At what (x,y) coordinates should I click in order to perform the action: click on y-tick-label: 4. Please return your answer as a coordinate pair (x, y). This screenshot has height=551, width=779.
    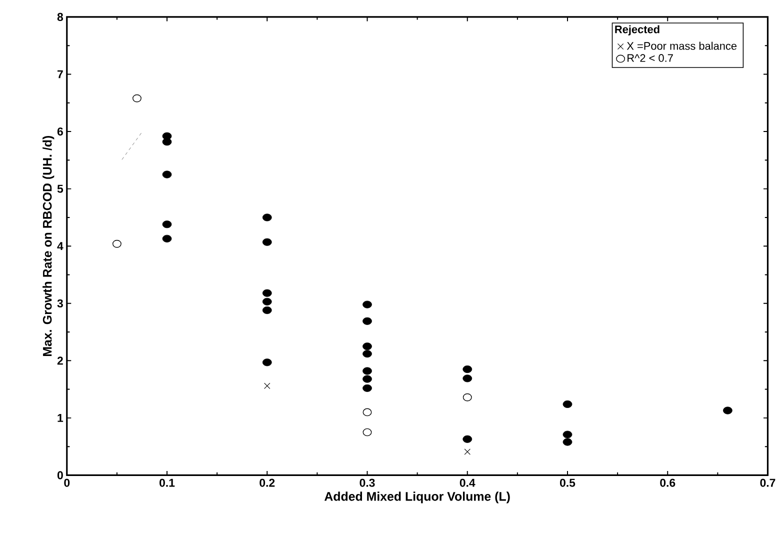
    Looking at the image, I should click on (60, 246).